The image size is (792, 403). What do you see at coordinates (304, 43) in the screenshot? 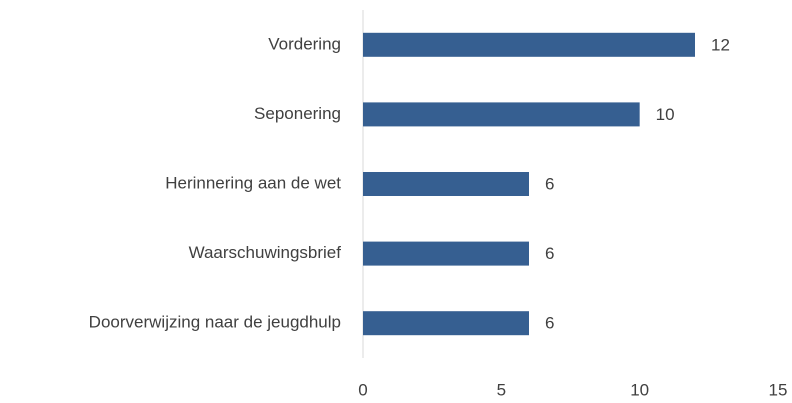
I see `y-tick-label: Vordering` at bounding box center [304, 43].